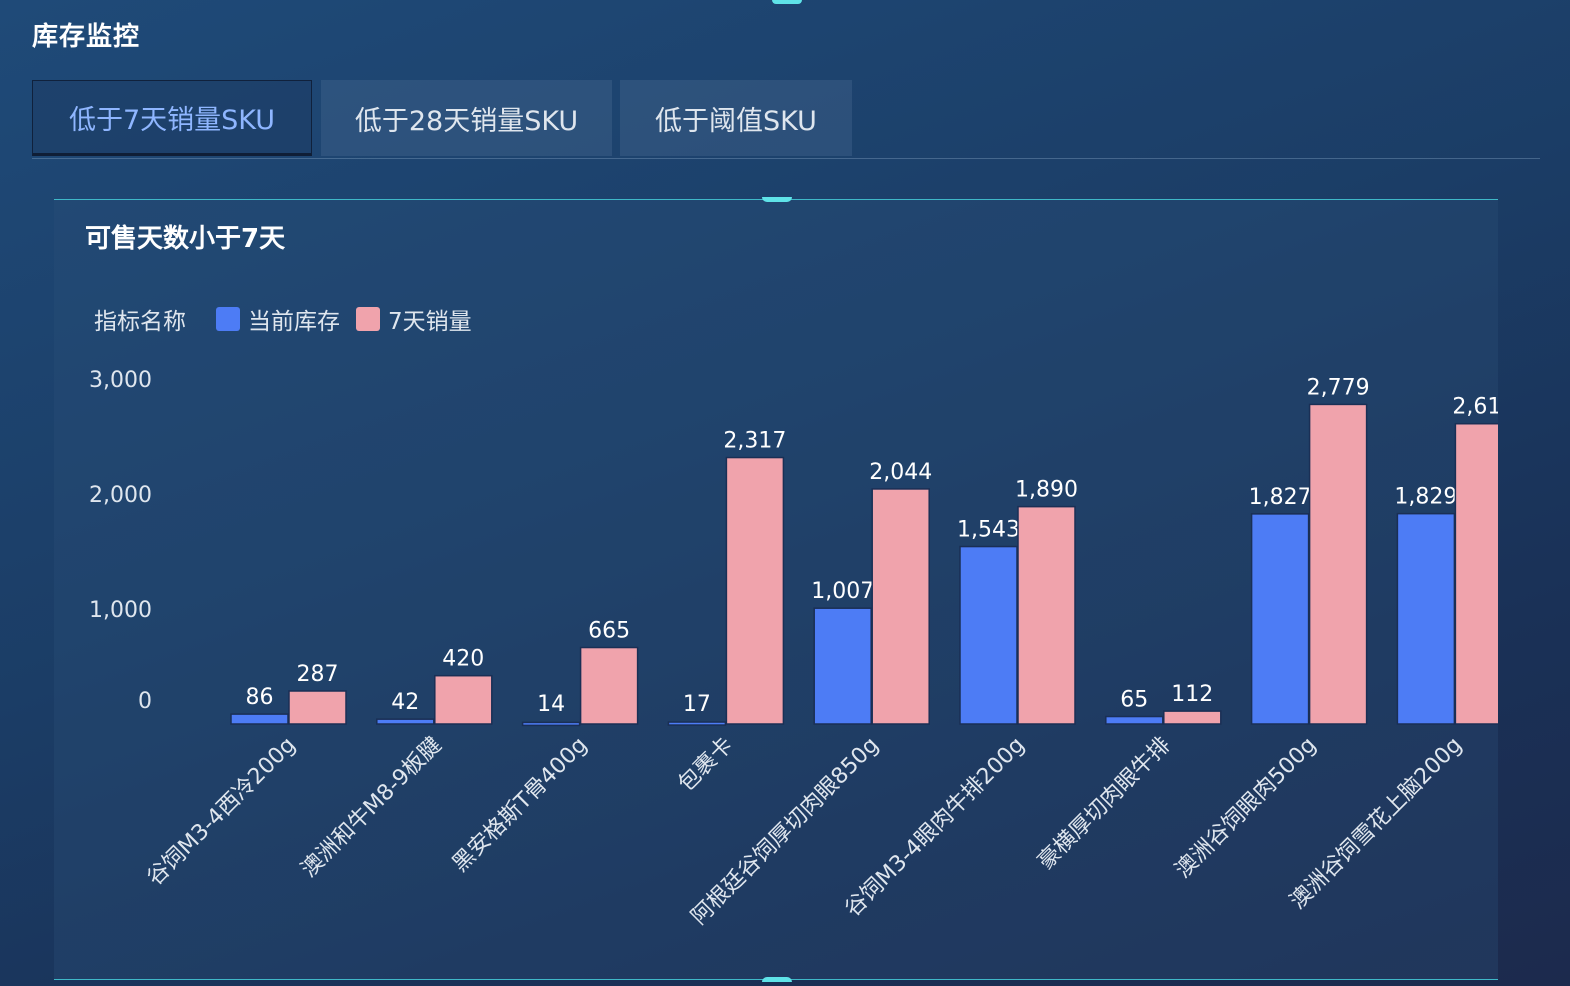 Image resolution: width=1570 pixels, height=986 pixels. Describe the element at coordinates (140, 322) in the screenshot. I see `legend-title: 指标名称` at that location.